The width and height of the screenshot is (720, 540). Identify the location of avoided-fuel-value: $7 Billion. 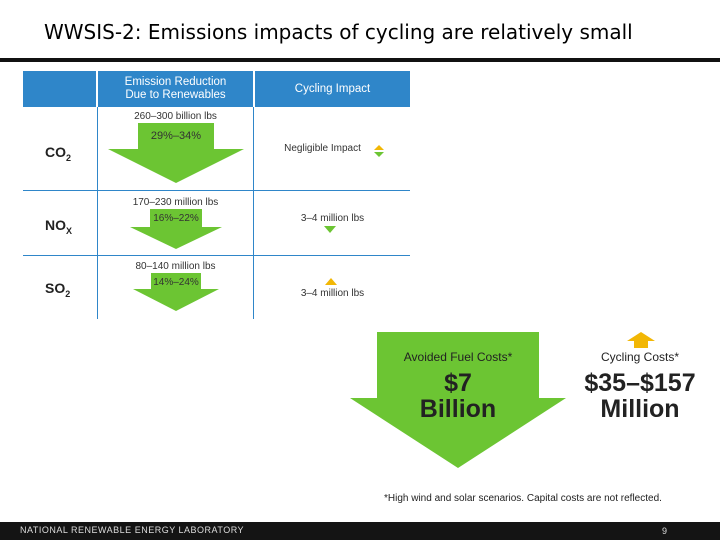
(458, 396).